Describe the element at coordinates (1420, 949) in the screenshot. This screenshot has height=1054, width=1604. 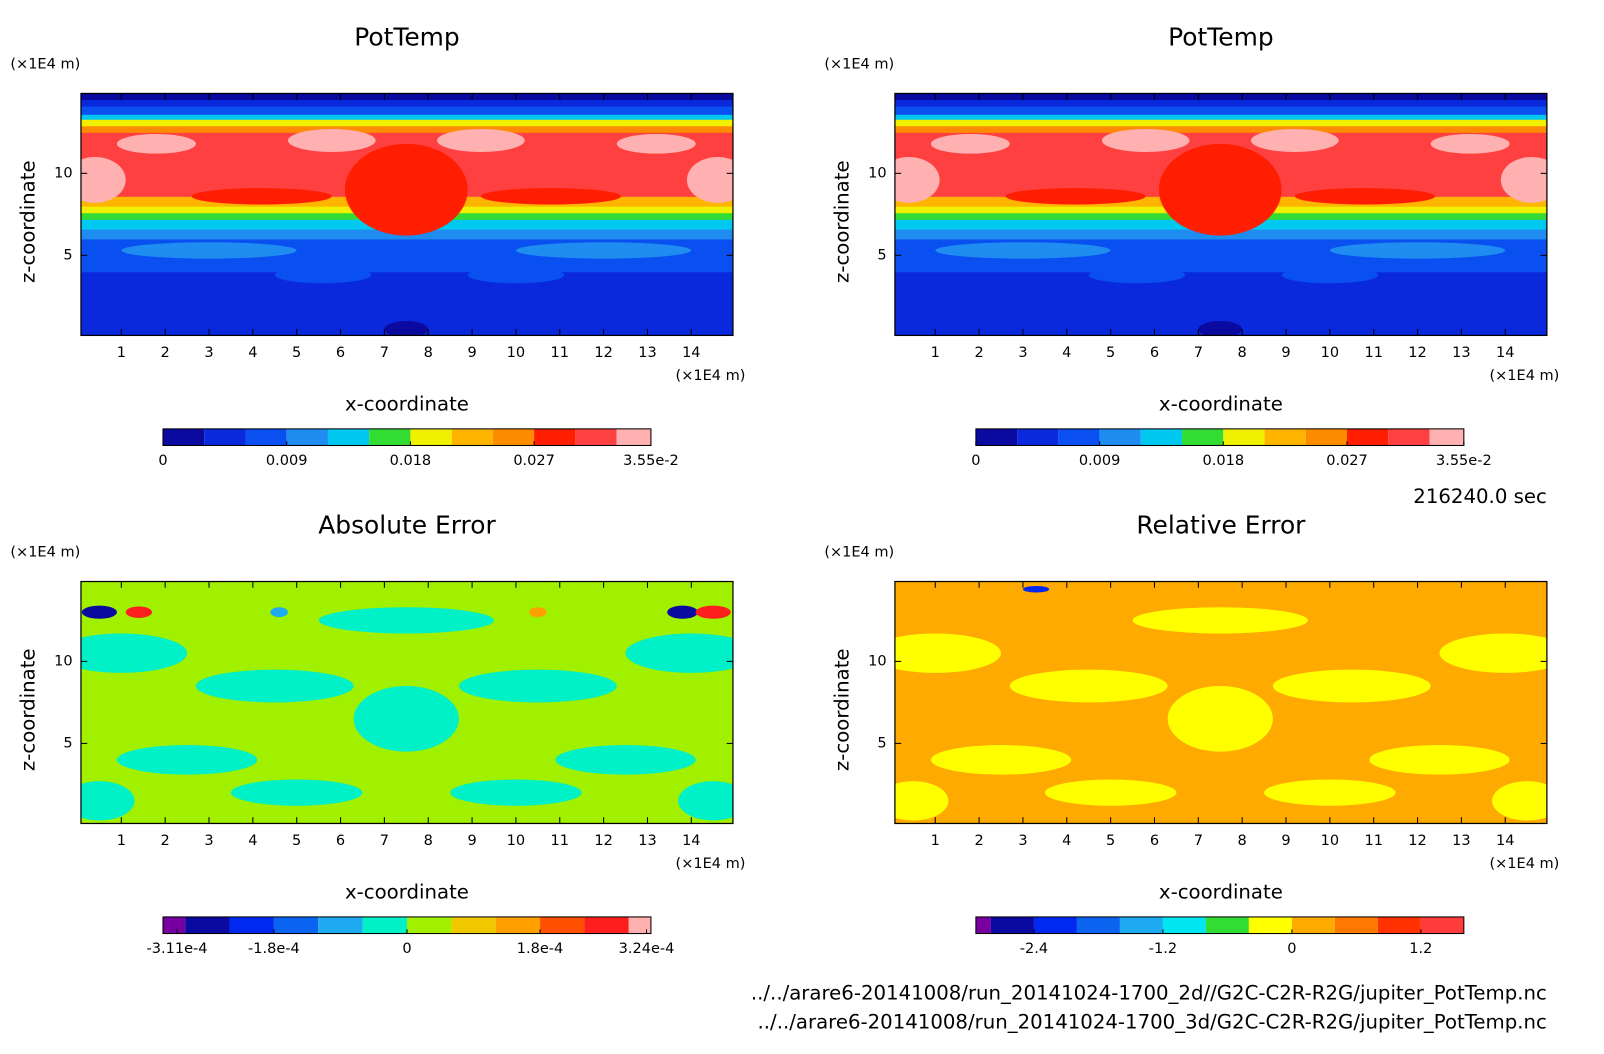
I see `colorbar-tick-label: 1.2` at that location.